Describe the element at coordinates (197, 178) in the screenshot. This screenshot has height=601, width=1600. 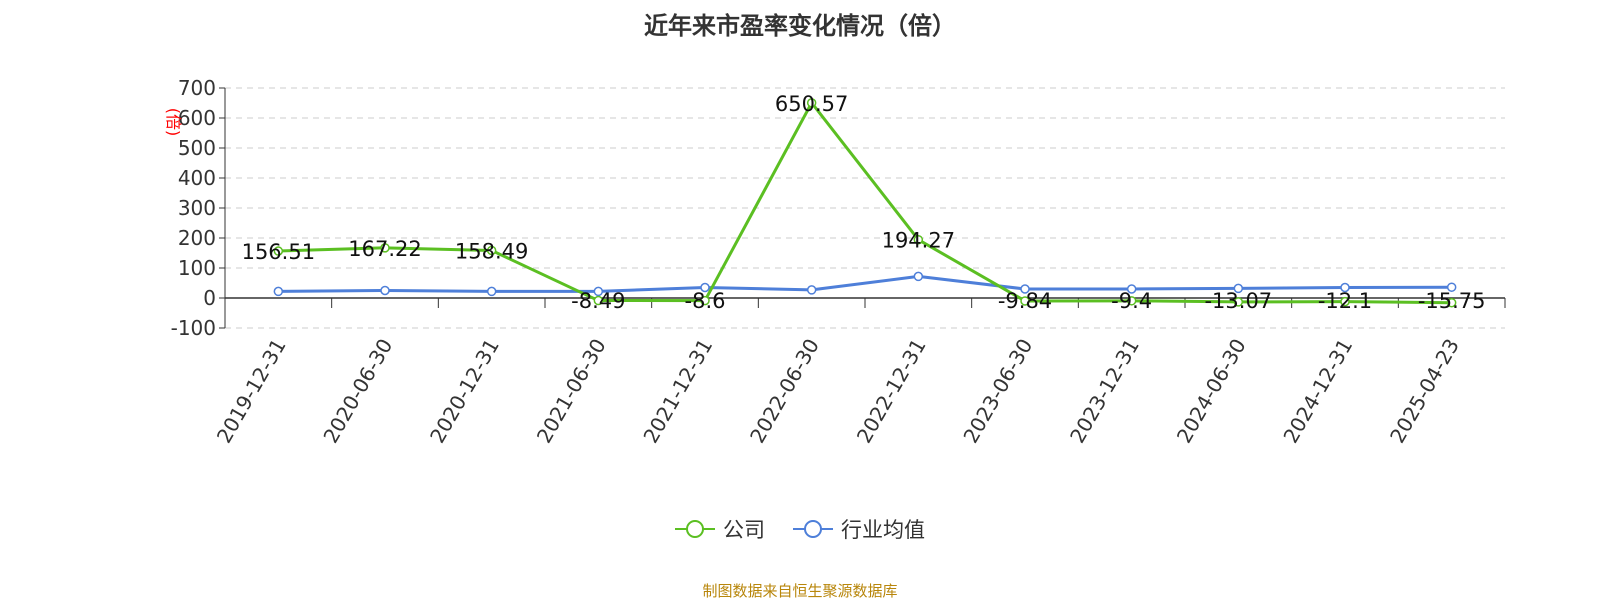
I see `y-tick-label: 400` at that location.